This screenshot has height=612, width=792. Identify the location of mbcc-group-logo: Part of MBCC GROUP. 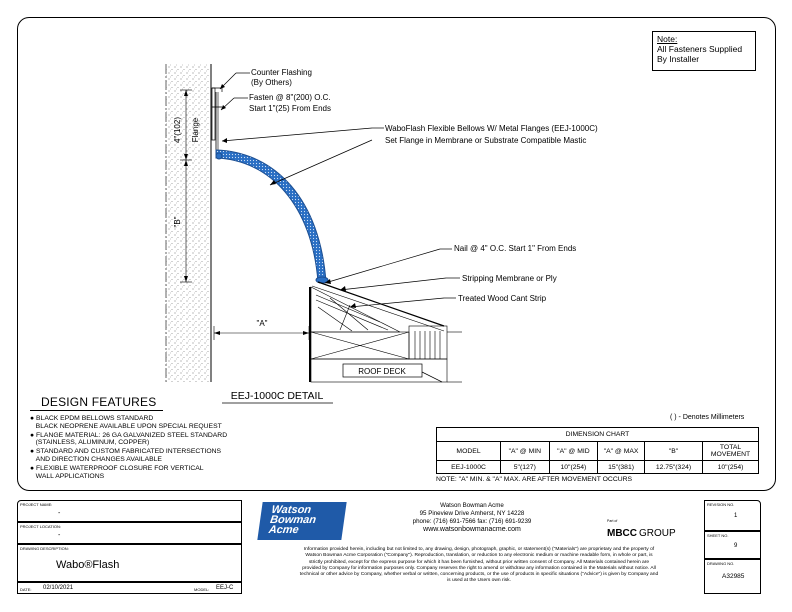
(641, 529).